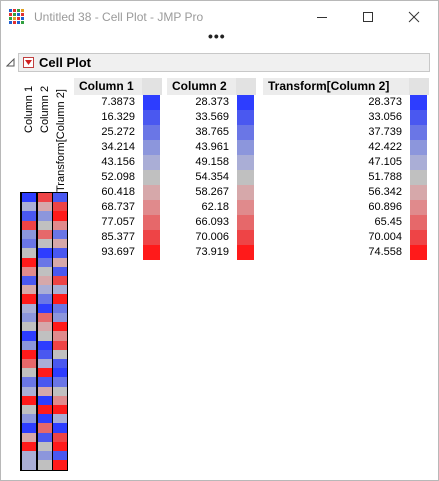  I want to click on cell-plot-graph, so click(44, 331).